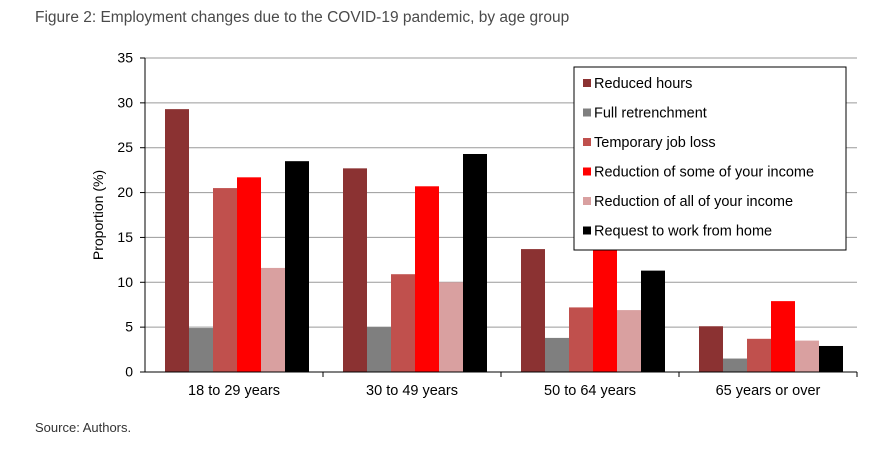 Image resolution: width=893 pixels, height=472 pixels. What do you see at coordinates (234, 391) in the screenshot?
I see `x-tick-label: 18 to 29 years` at bounding box center [234, 391].